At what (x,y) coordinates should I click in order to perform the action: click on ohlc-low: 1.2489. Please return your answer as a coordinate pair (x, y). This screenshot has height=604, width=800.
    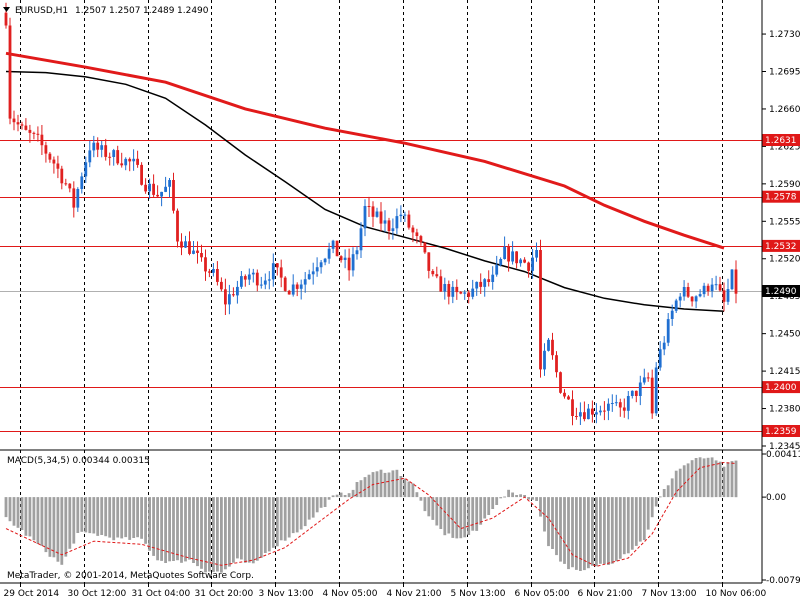
    Looking at the image, I should click on (159, 11).